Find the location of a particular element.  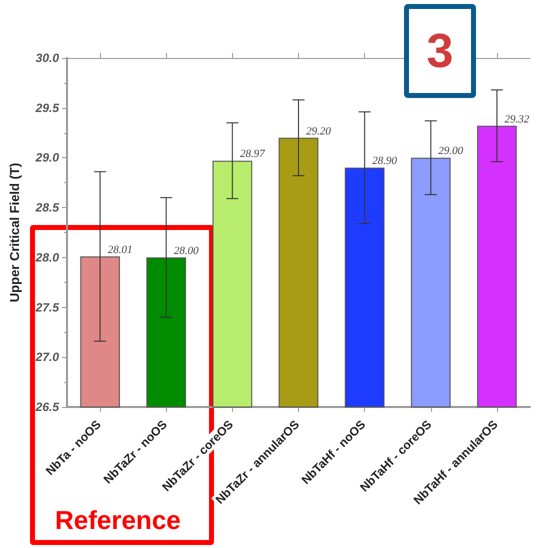

data-label: 28.00 is located at coordinates (187, 250).